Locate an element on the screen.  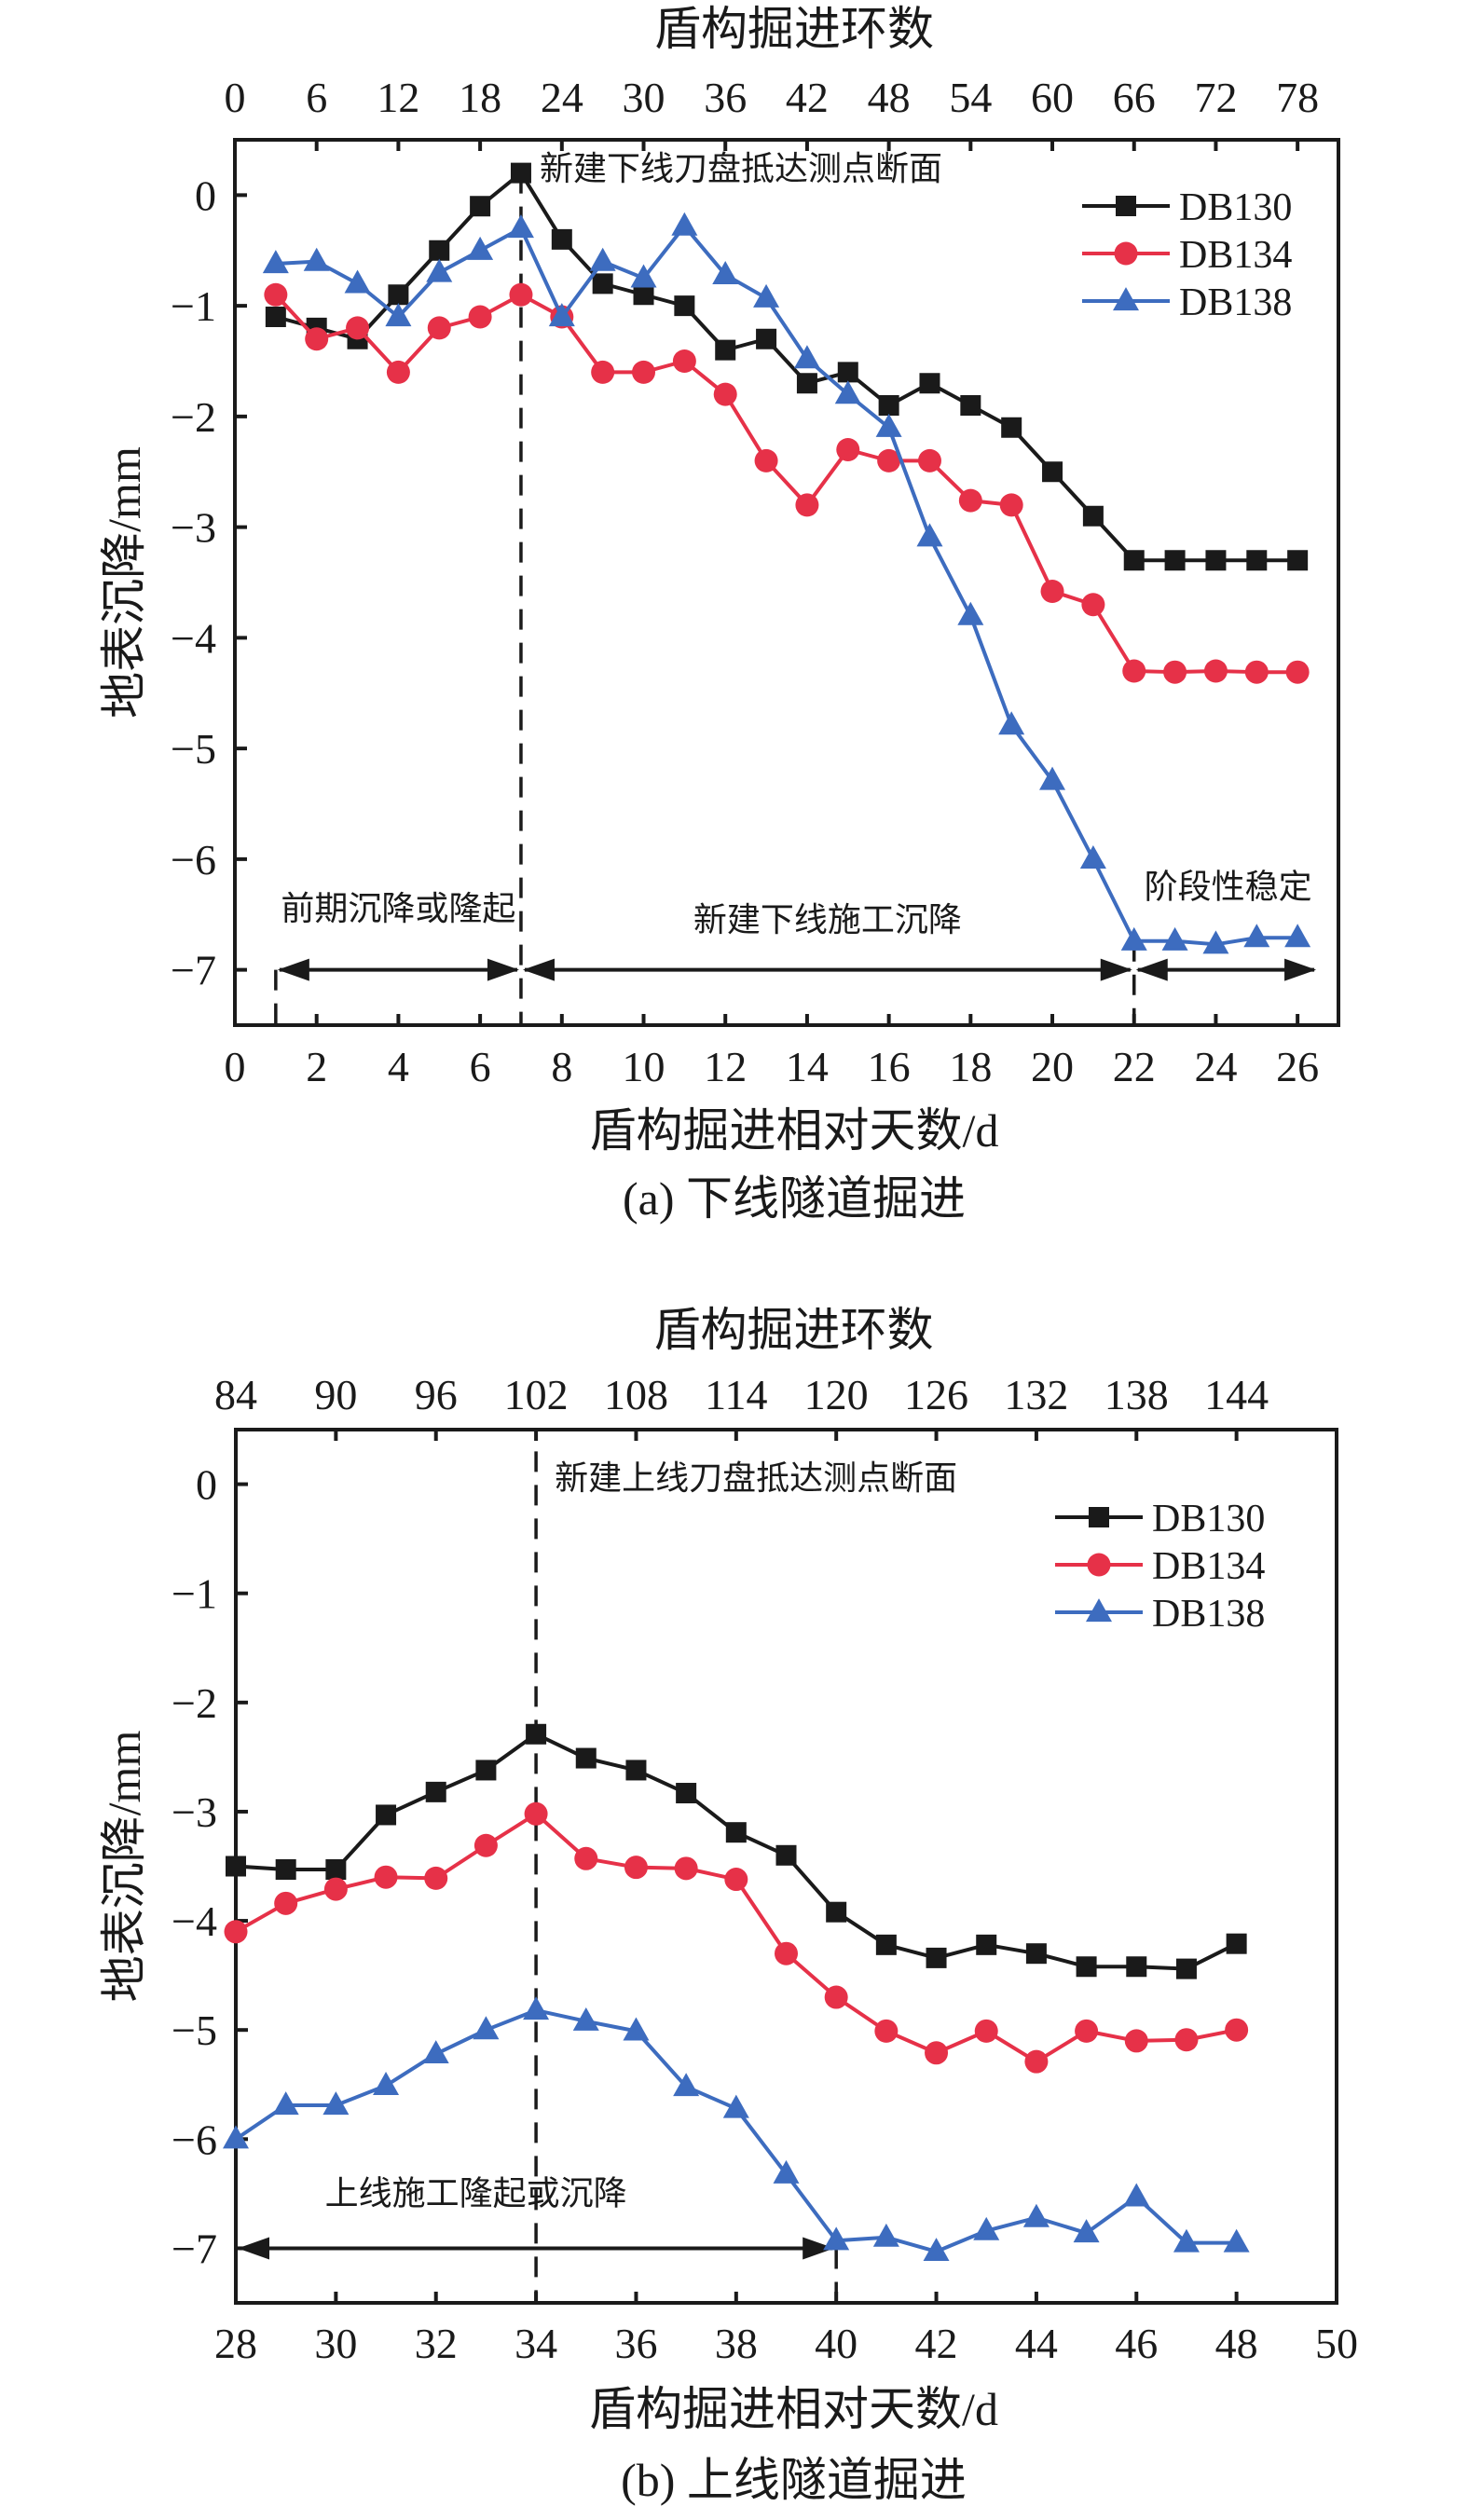
y-tick-label: −5 is located at coordinates (194, 2030).